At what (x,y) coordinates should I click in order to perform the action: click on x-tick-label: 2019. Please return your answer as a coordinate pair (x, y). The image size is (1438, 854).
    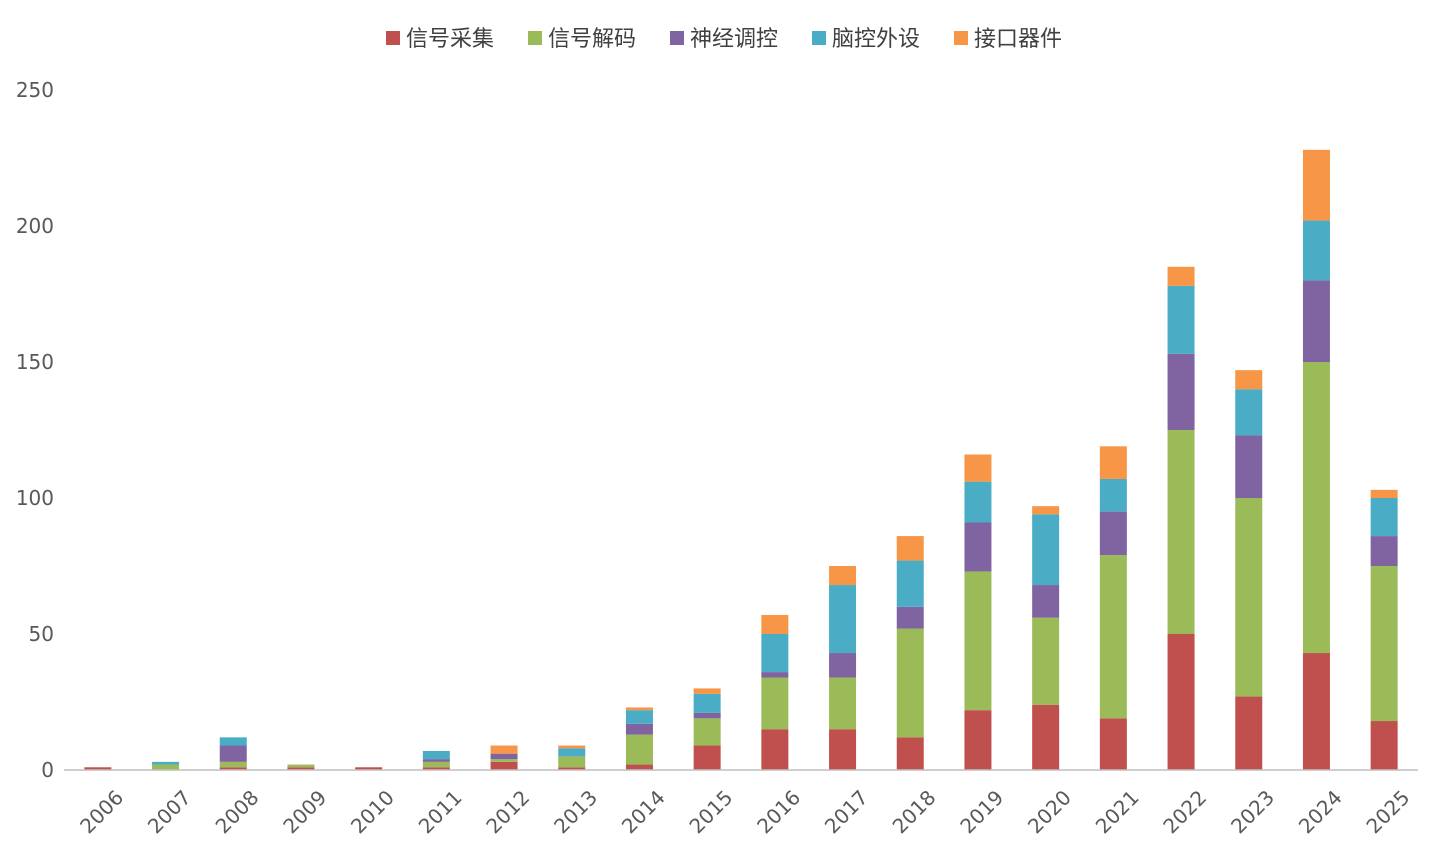
    Looking at the image, I should click on (981, 811).